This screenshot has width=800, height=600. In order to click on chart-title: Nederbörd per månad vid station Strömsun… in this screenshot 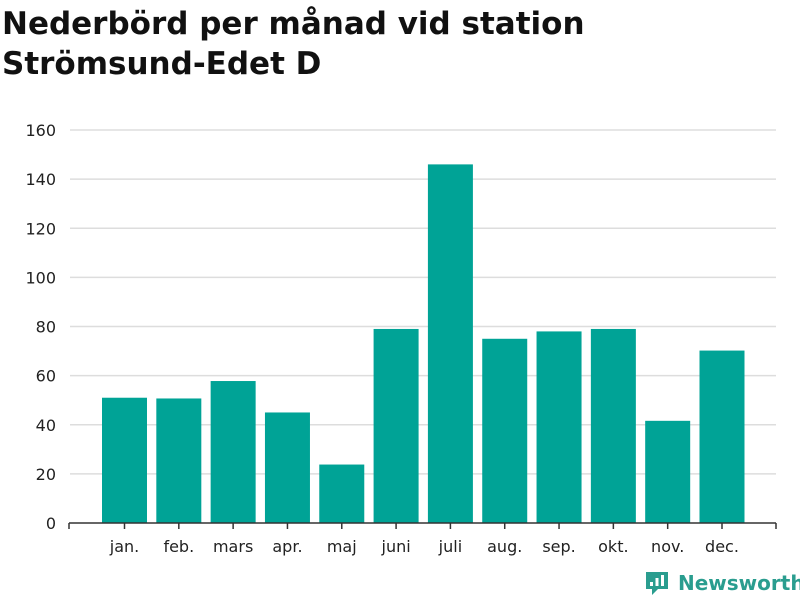, I will do `click(293, 44)`.